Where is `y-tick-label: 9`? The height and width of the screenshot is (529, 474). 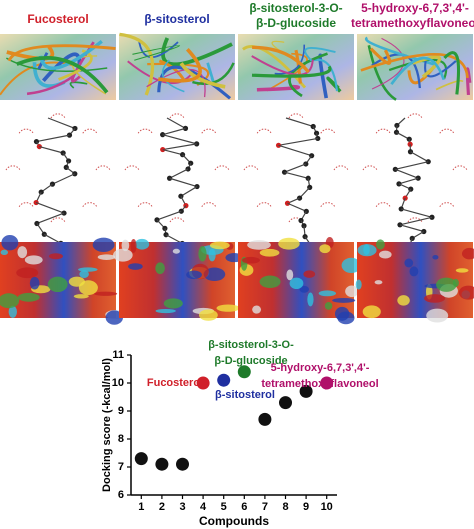
y-tick-label: 9 is located at coordinates (121, 411).